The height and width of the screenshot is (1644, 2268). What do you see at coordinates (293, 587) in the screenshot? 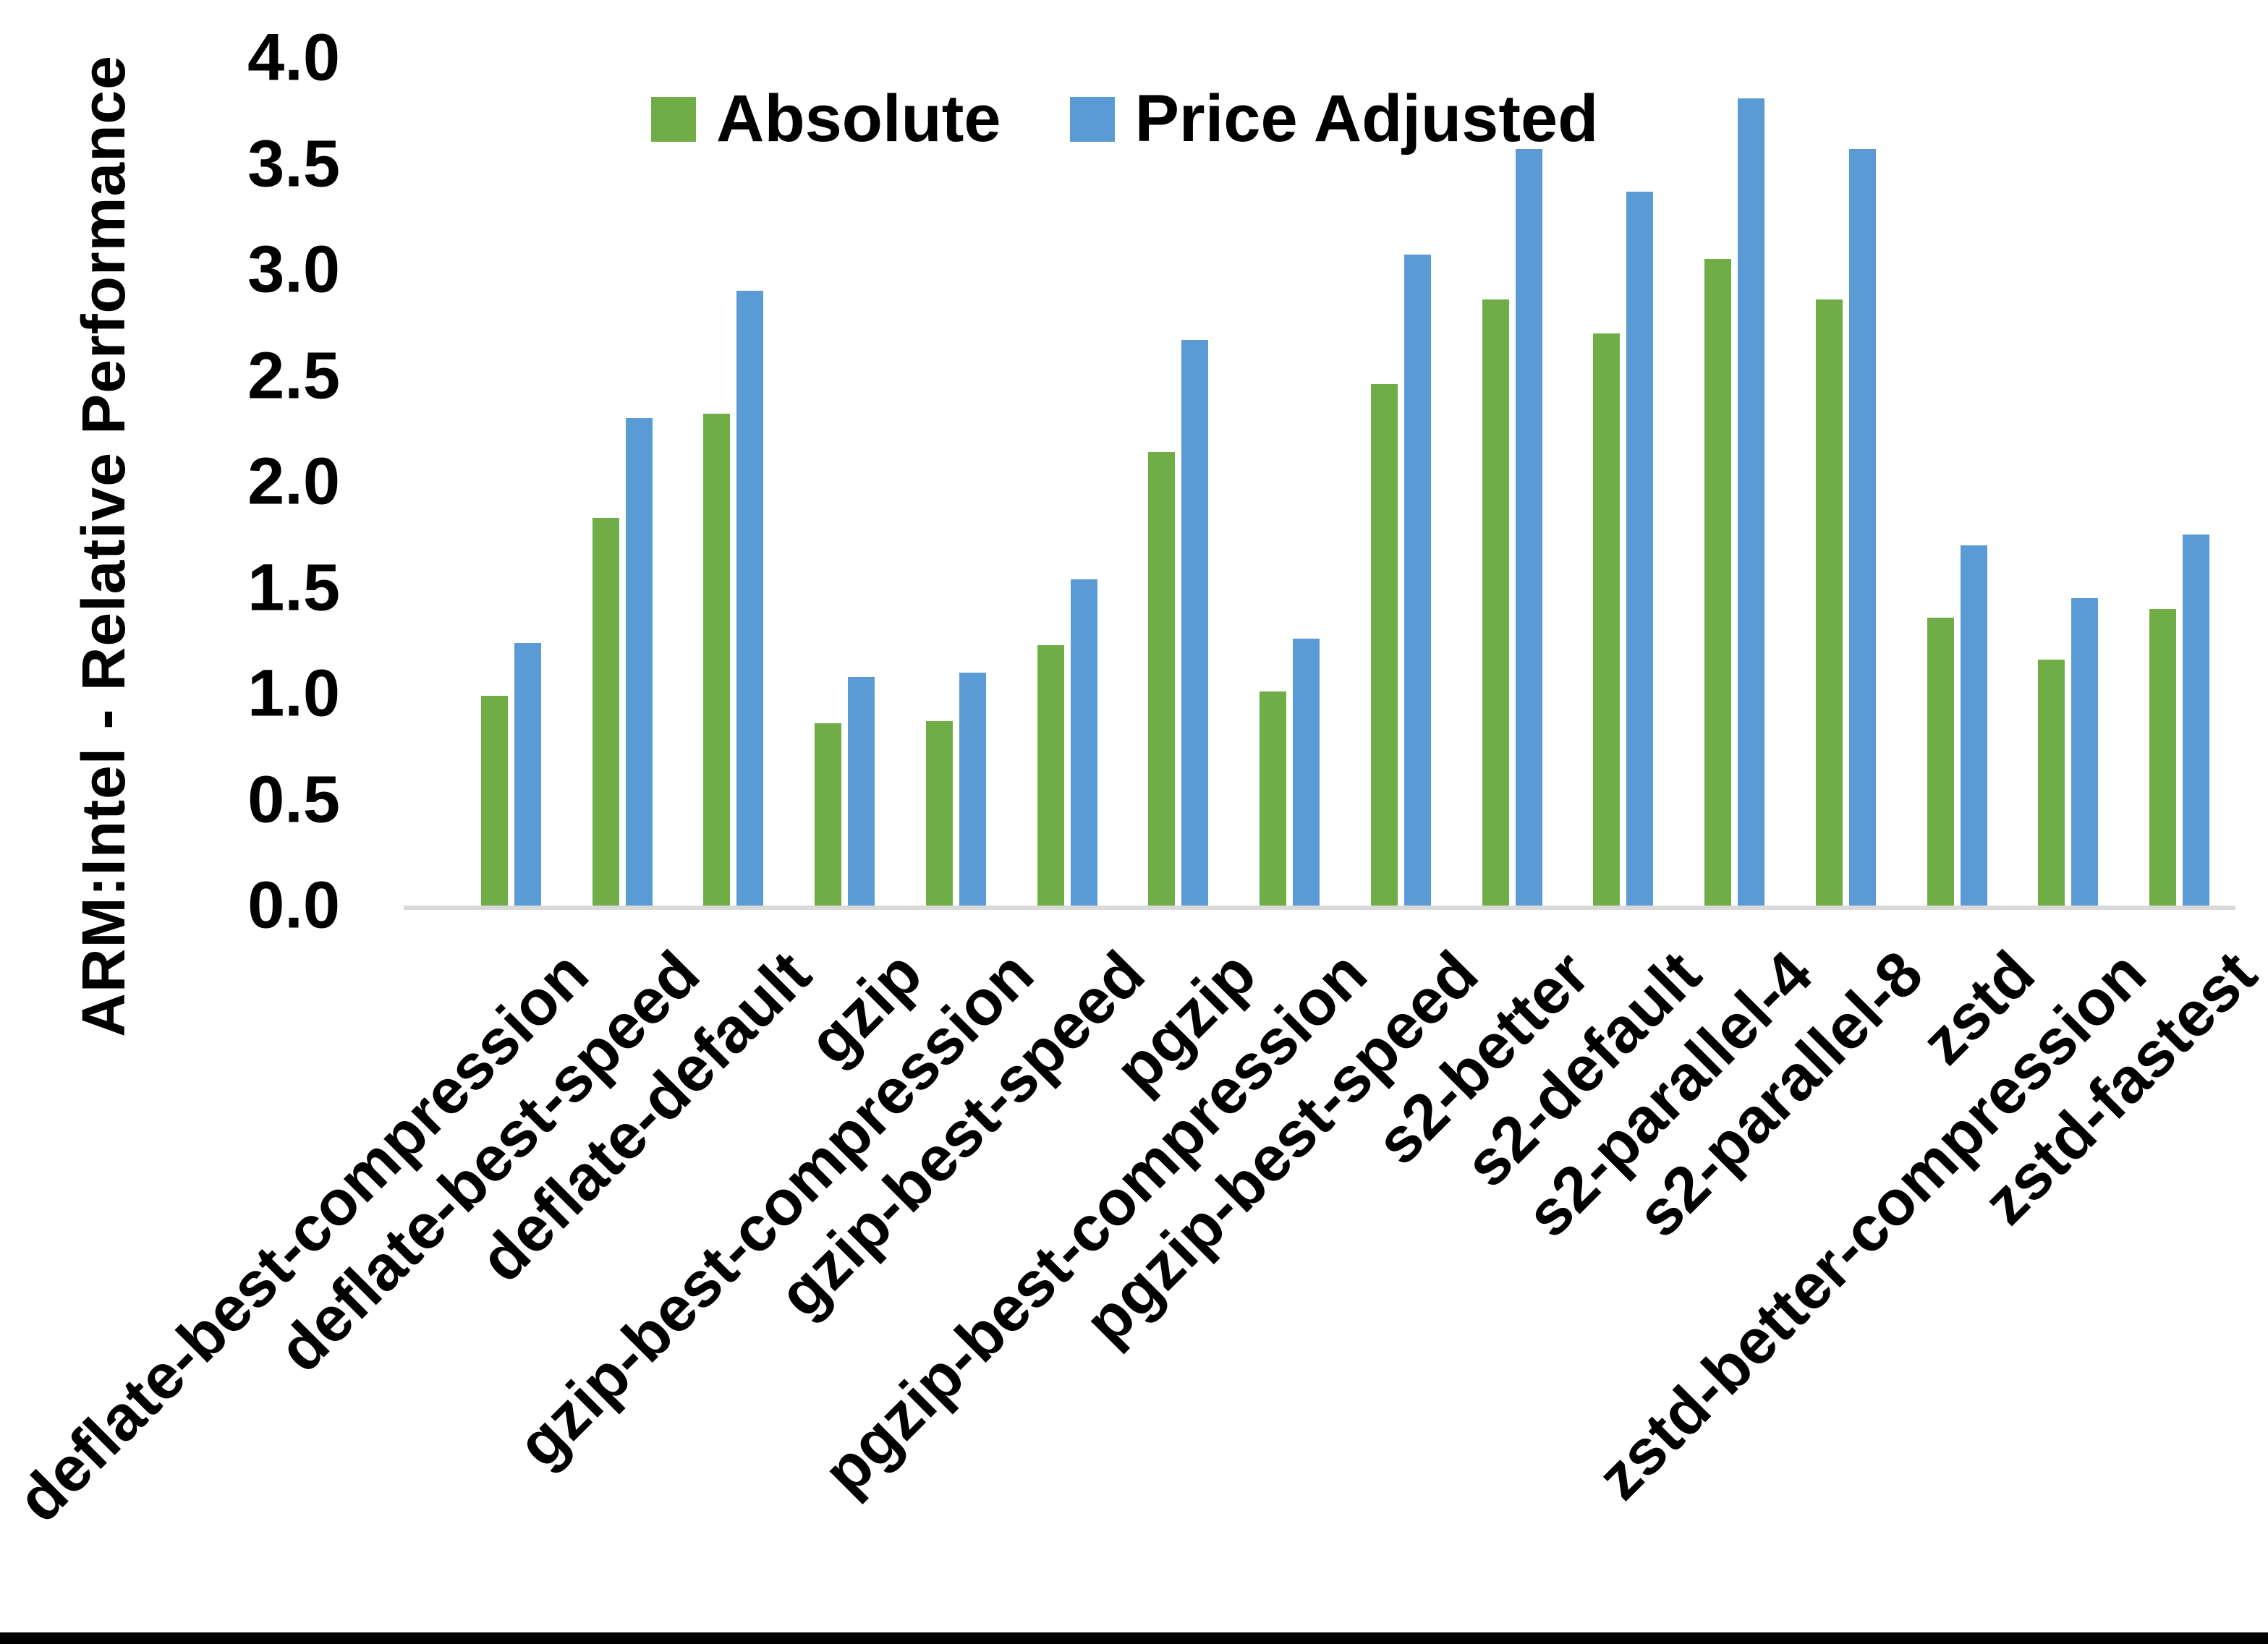
I see `y-tick-label-1.5: 1.5` at bounding box center [293, 587].